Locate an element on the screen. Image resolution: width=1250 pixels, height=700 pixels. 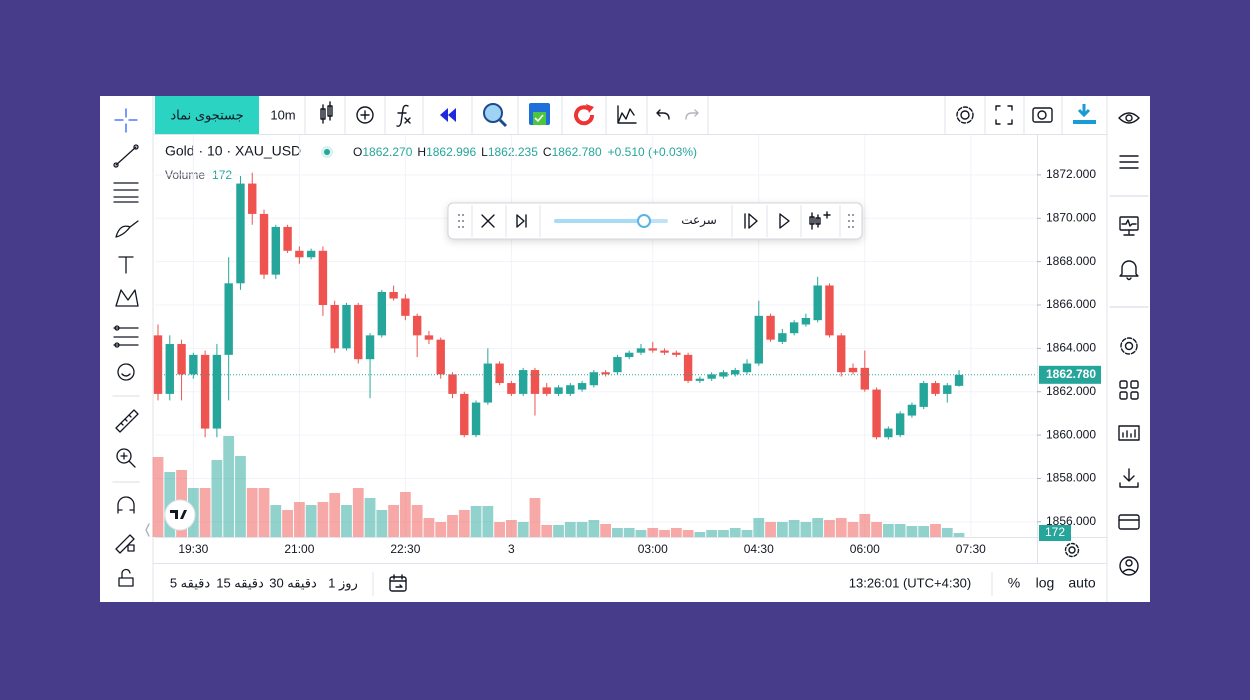
undo-icon is located at coordinates (663, 114).